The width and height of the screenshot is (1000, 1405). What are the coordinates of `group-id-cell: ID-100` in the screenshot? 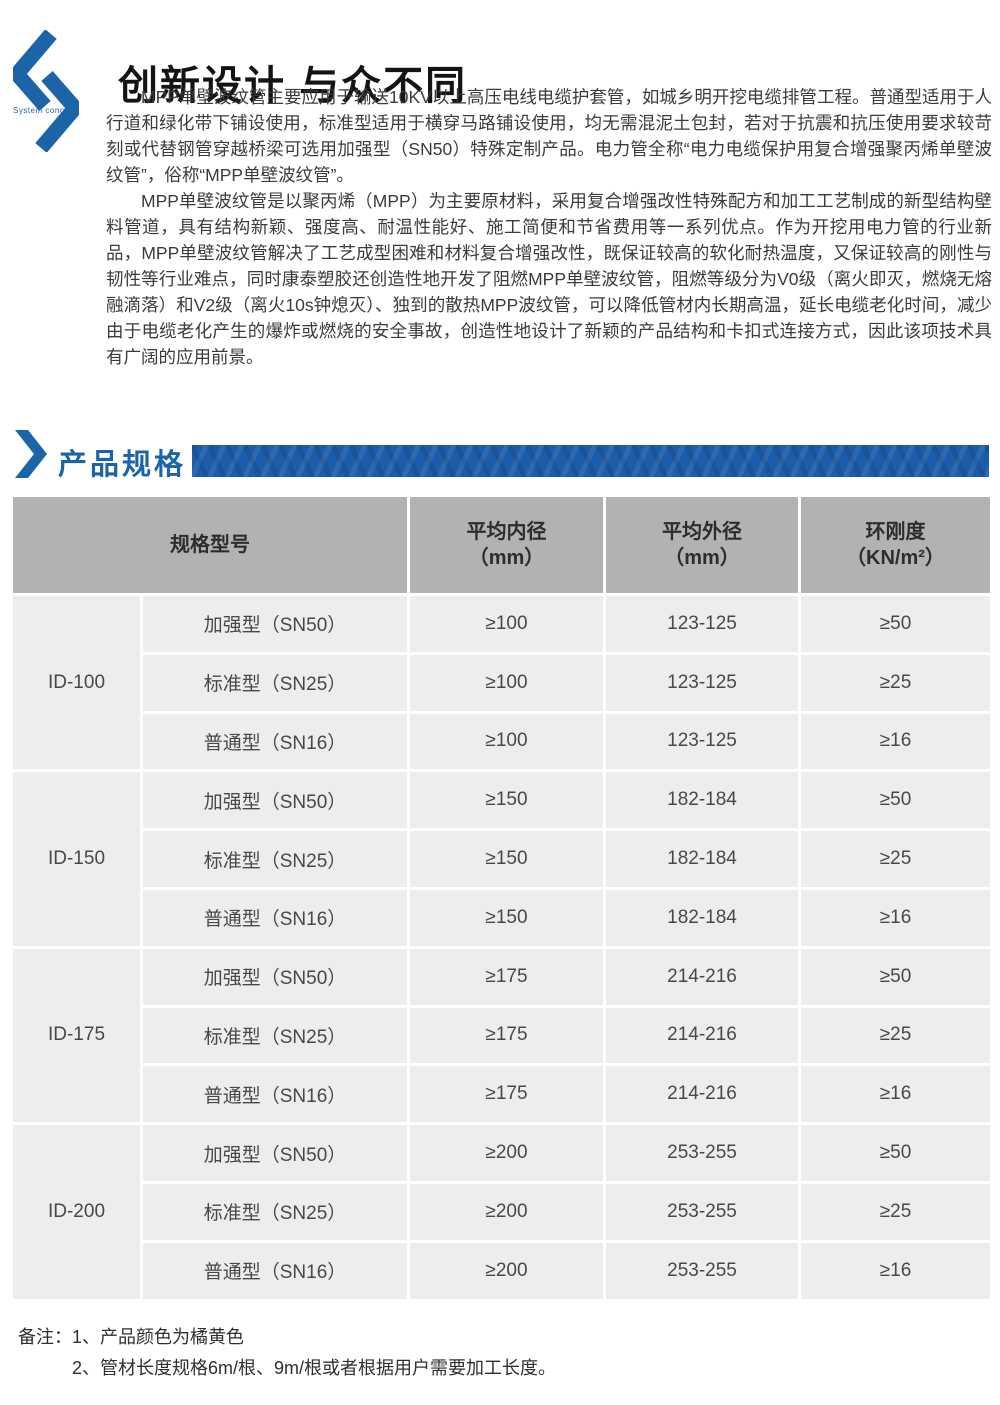 It's located at (76, 683).